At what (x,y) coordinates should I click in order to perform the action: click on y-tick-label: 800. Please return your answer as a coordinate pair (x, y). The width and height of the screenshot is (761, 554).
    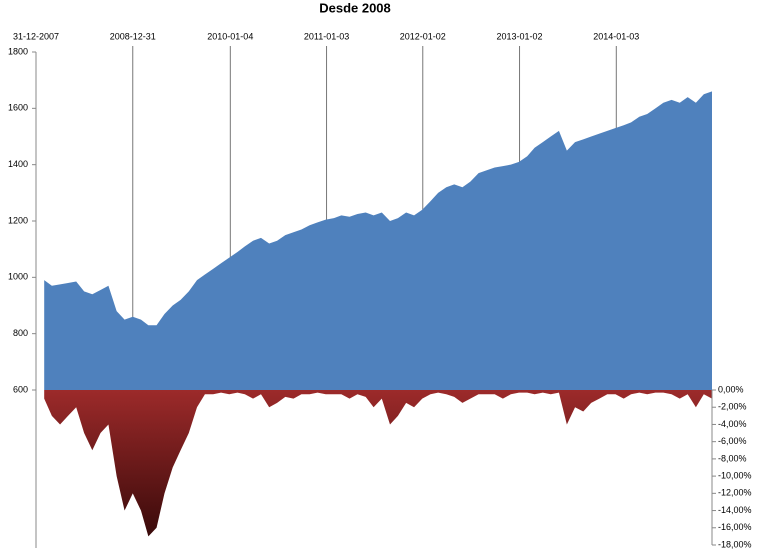
    Looking at the image, I should click on (20, 333).